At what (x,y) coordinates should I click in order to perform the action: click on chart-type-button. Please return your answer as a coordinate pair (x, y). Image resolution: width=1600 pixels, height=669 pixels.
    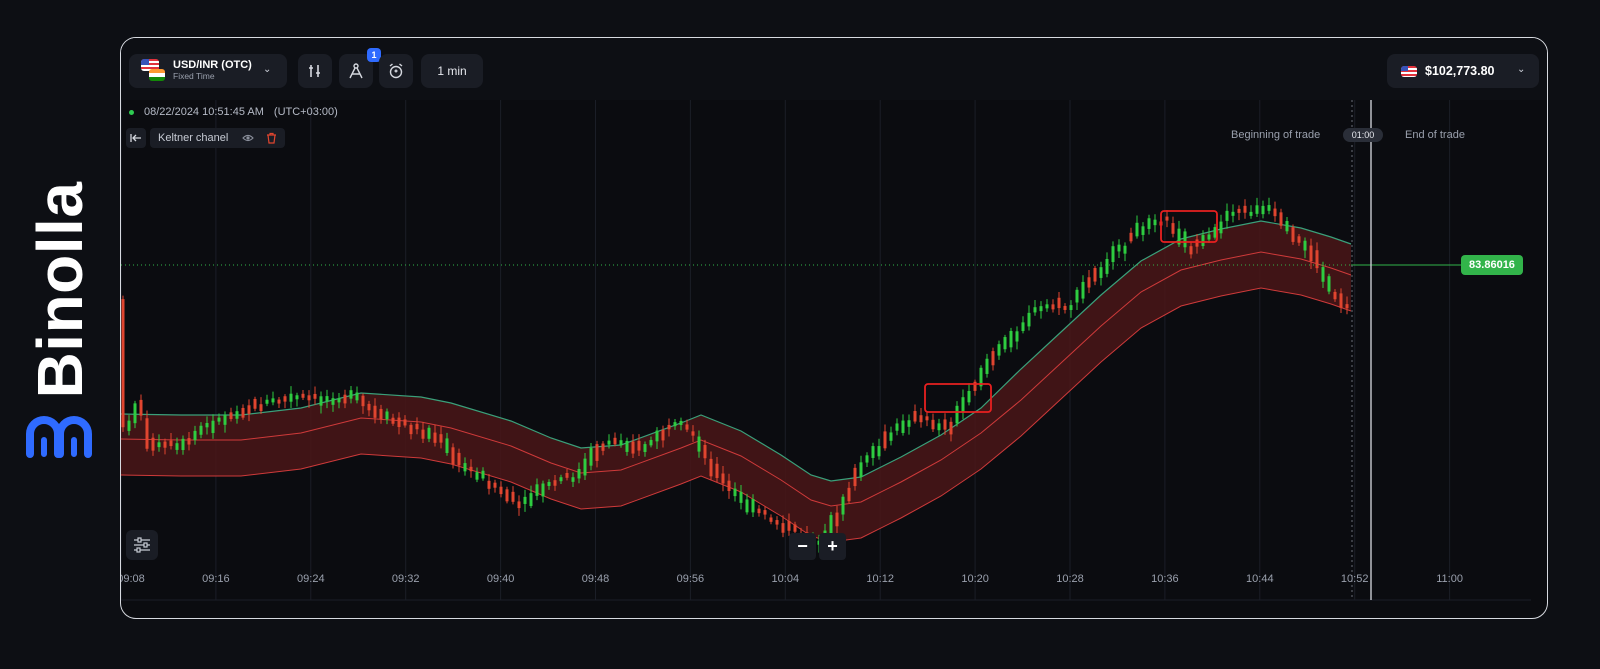
    Looking at the image, I should click on (315, 71).